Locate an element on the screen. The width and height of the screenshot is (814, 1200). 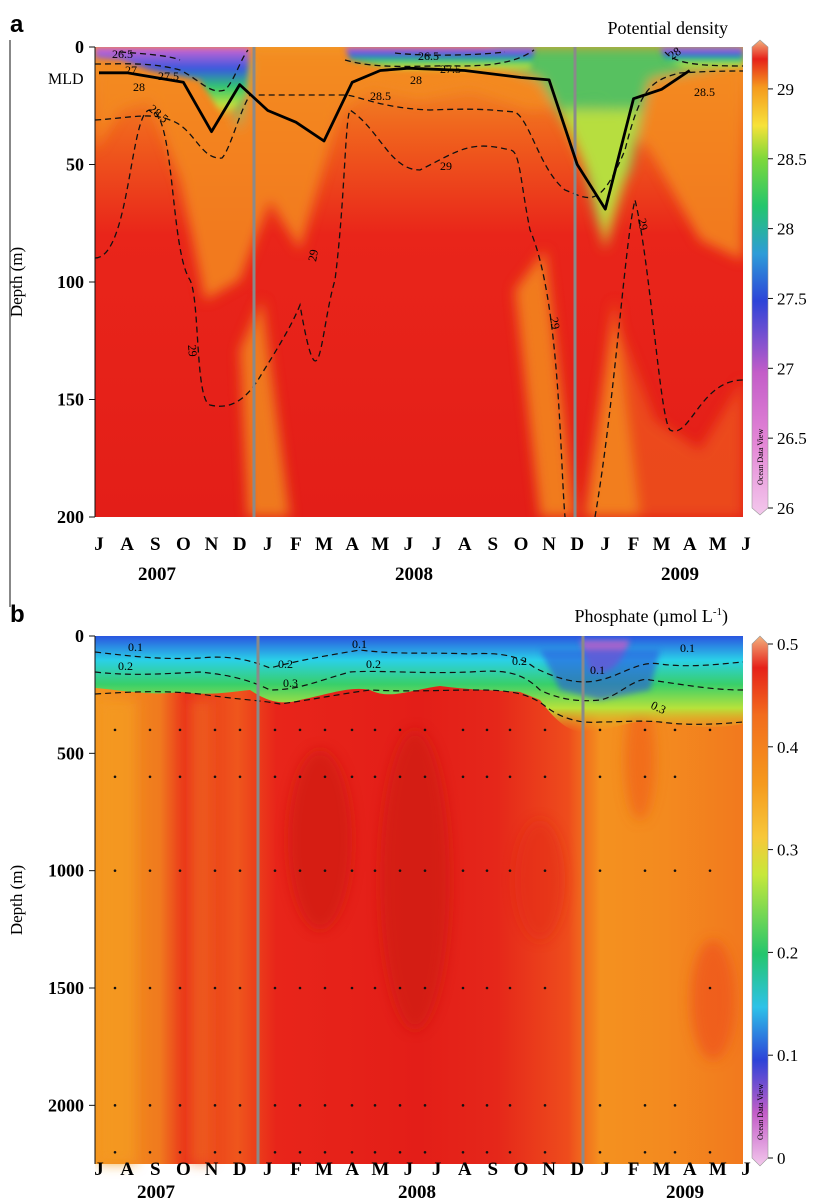
panel-b-letter: b is located at coordinates (17, 614).